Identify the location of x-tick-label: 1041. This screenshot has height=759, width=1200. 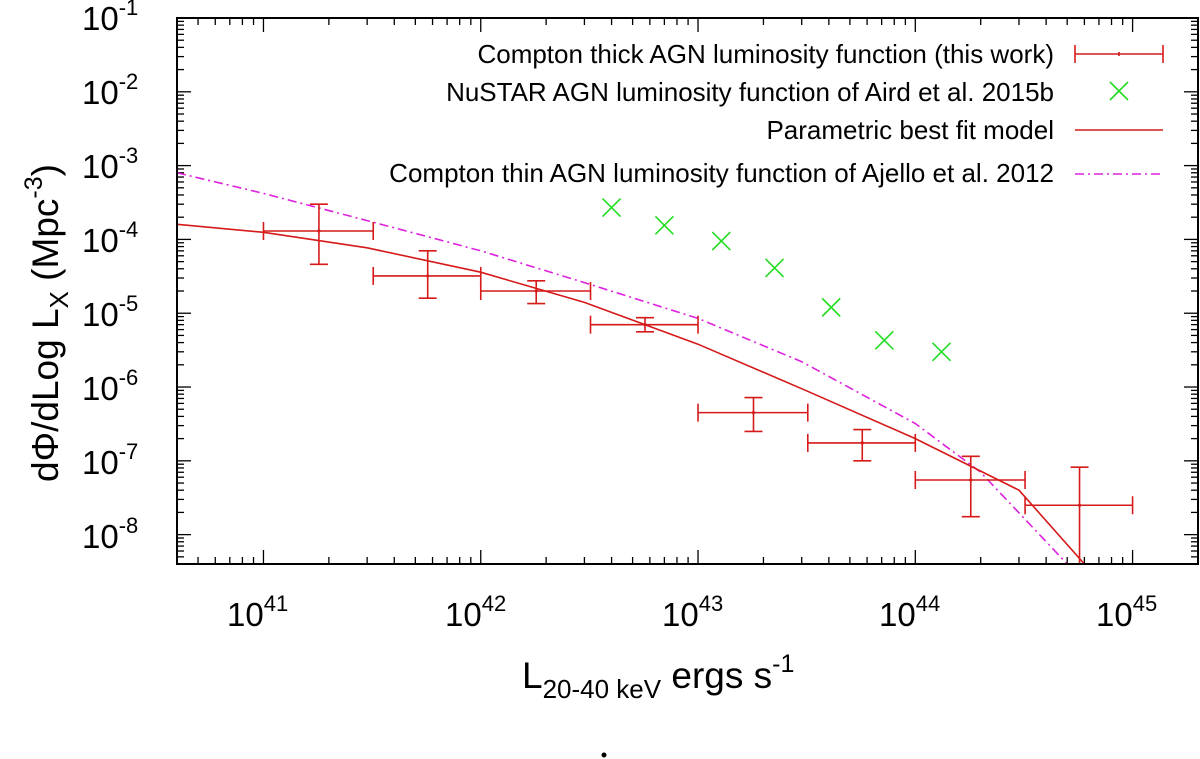
(257, 612).